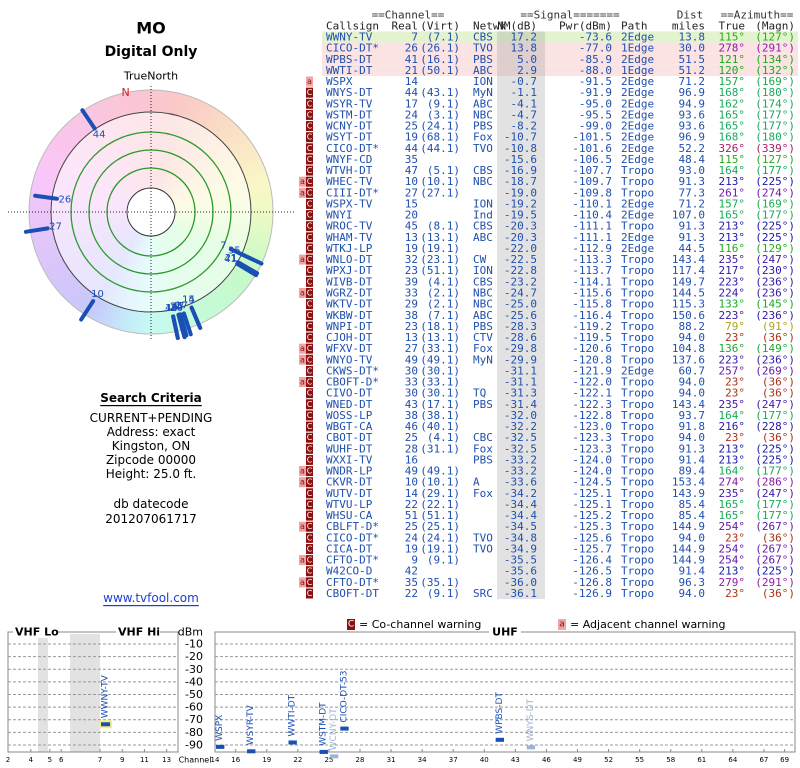 The width and height of the screenshot is (800, 768). Describe the element at coordinates (592, 304) in the screenshot. I see `cell-pwr: -115.8` at that location.